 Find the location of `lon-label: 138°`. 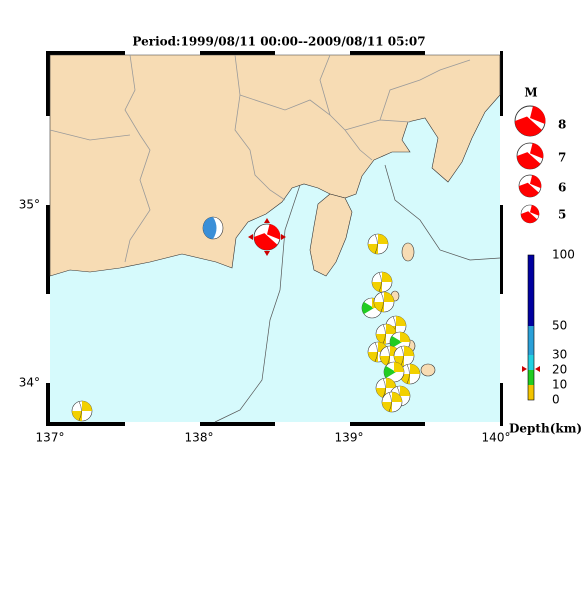

lon-label: 138° is located at coordinates (199, 438).